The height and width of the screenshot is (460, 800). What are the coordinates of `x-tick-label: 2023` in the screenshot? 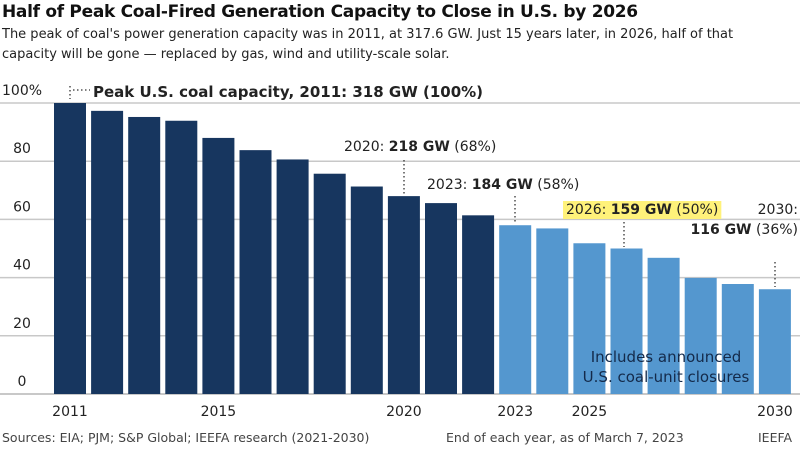 It's located at (515, 412).